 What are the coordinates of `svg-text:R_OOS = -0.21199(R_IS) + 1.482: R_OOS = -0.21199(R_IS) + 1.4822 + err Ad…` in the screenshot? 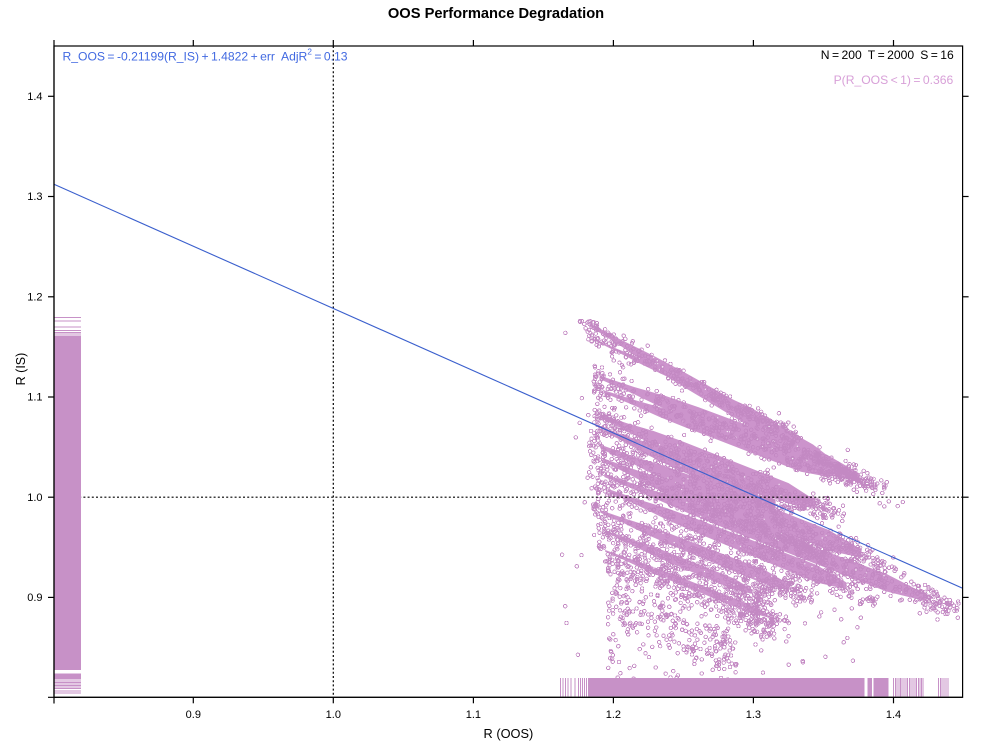 It's located at (205, 56).